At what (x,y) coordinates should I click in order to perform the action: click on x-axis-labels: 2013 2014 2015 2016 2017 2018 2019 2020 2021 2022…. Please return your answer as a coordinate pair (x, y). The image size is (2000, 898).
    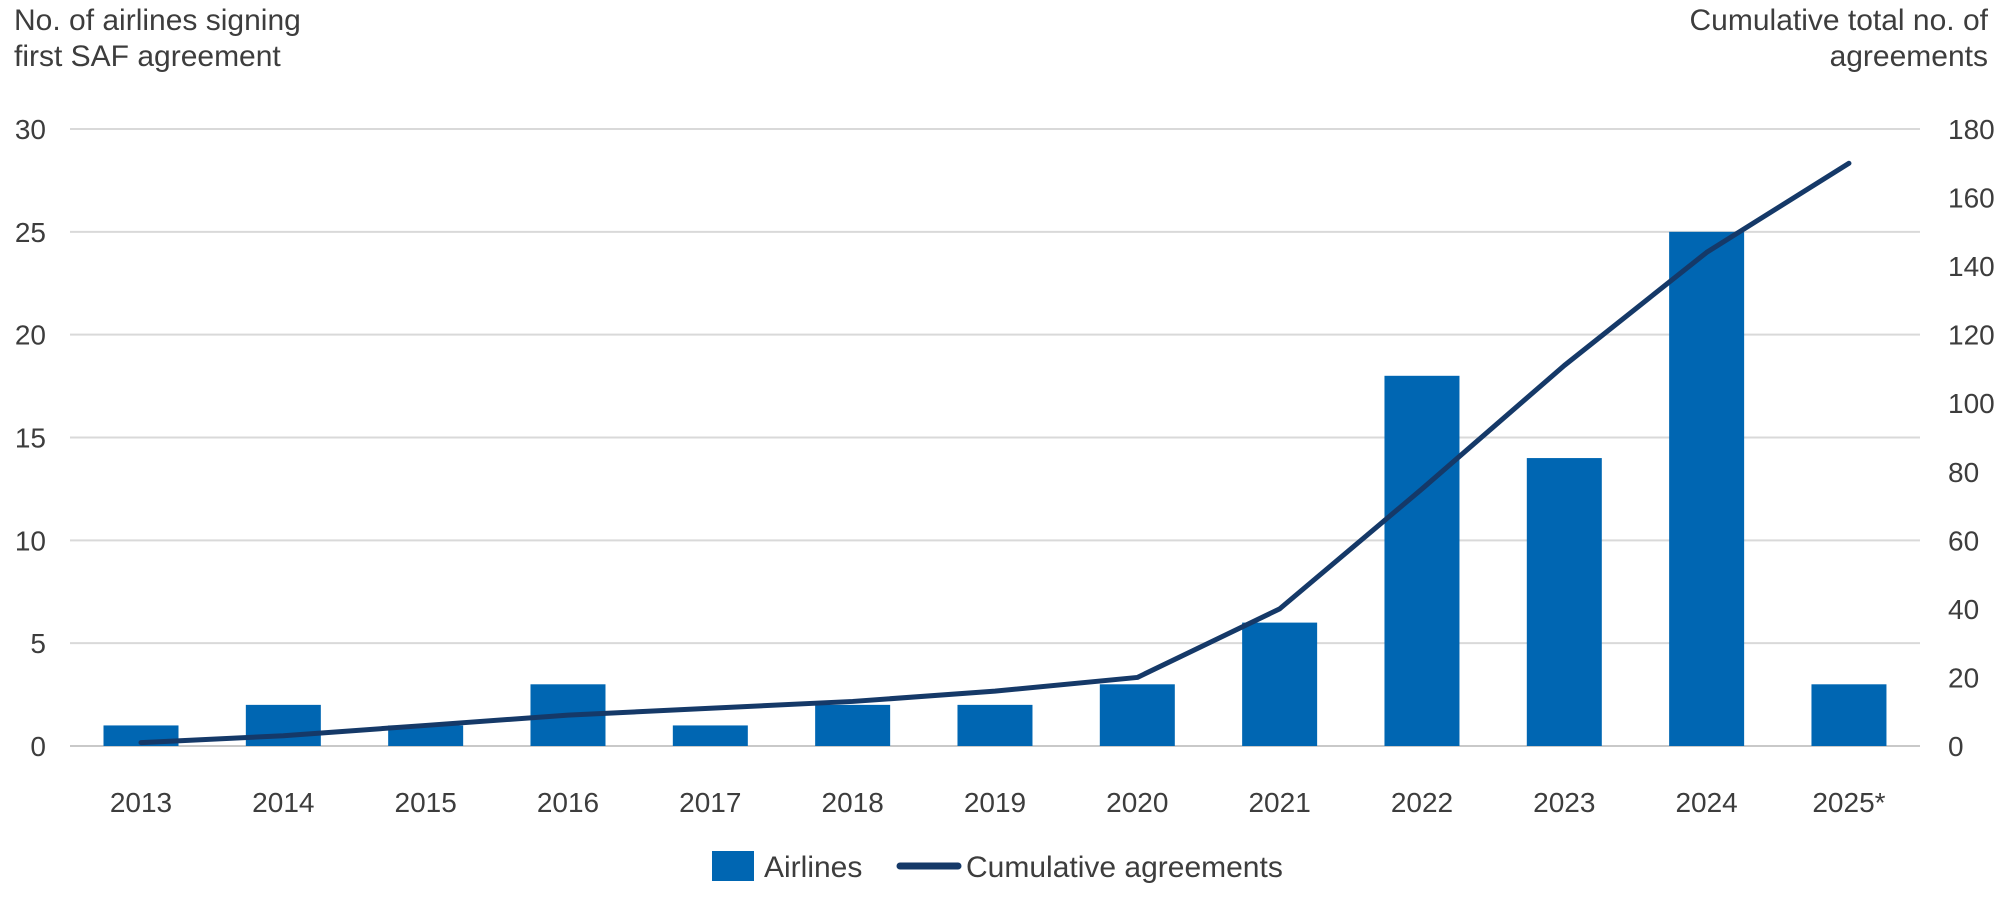
    Looking at the image, I should click on (998, 802).